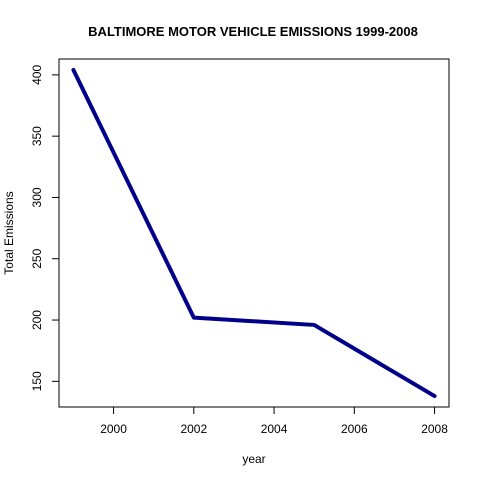 This screenshot has height=480, width=480. I want to click on x-tick-label: 2004, so click(274, 429).